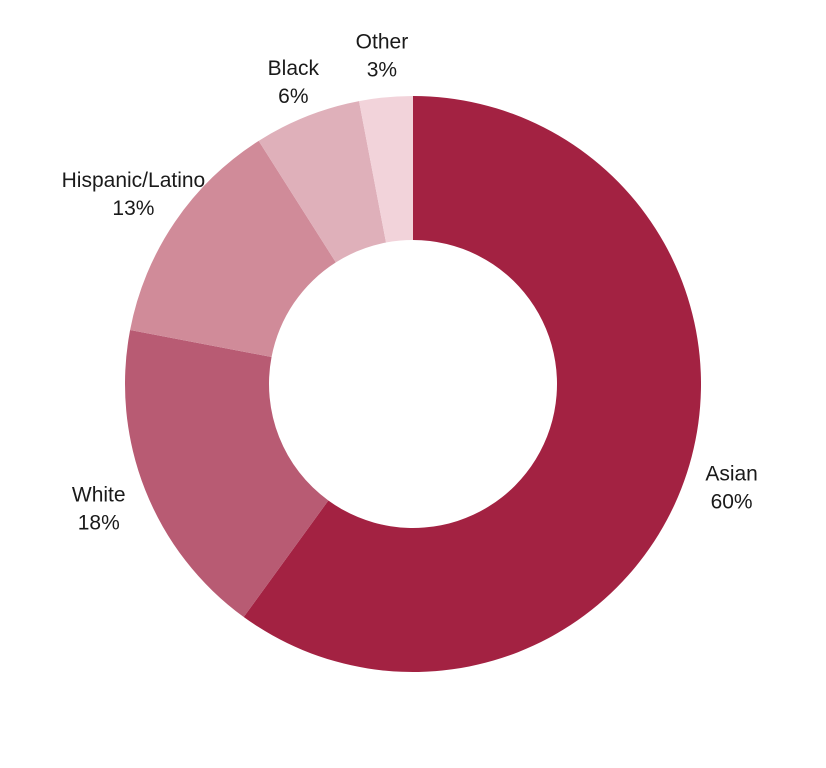 This screenshot has height=768, width=826. What do you see at coordinates (732, 502) in the screenshot?
I see `slice-value-asian: 60%` at bounding box center [732, 502].